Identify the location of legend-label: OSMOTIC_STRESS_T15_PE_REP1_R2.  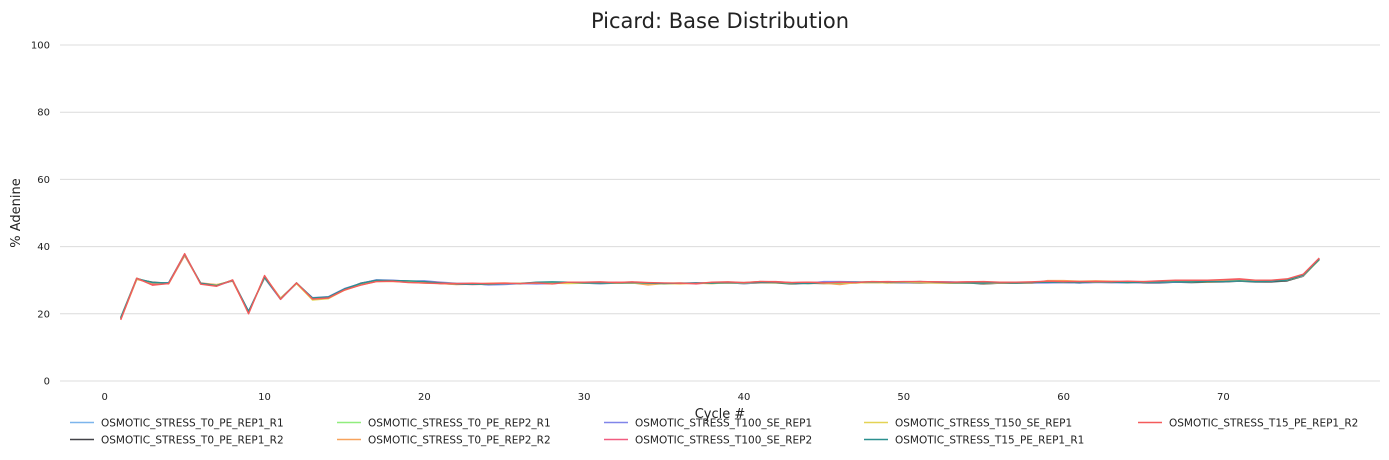
(1263, 424).